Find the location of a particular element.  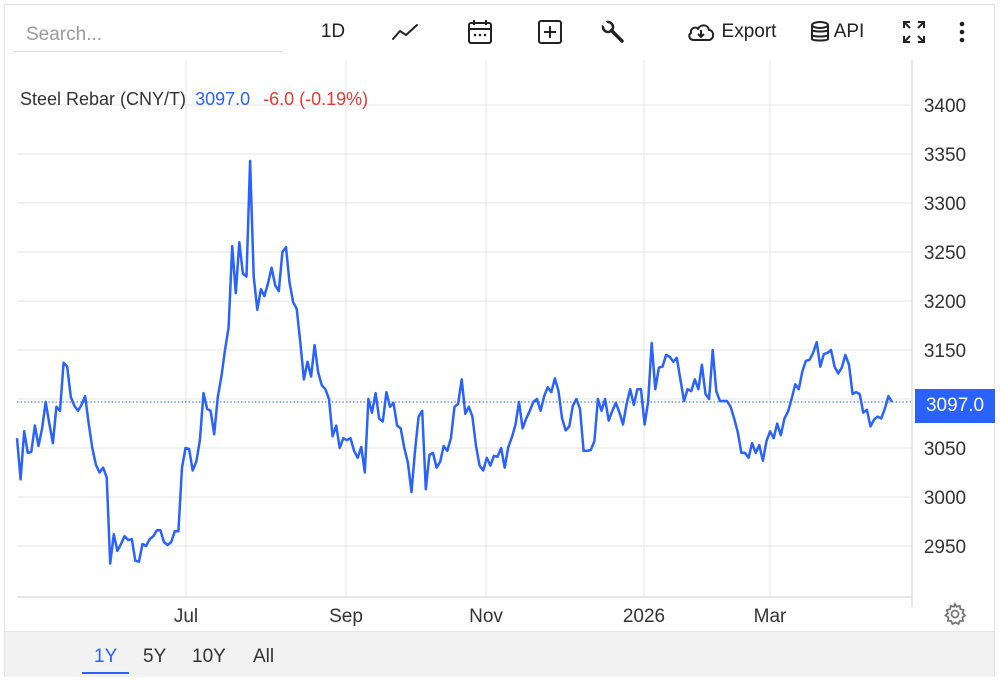

cloud-download-icon is located at coordinates (700, 32).